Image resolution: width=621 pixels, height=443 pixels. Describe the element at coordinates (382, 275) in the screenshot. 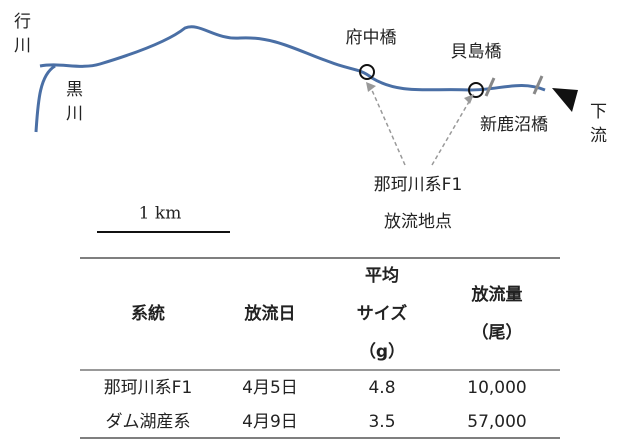

I see `table-header: 平均` at that location.